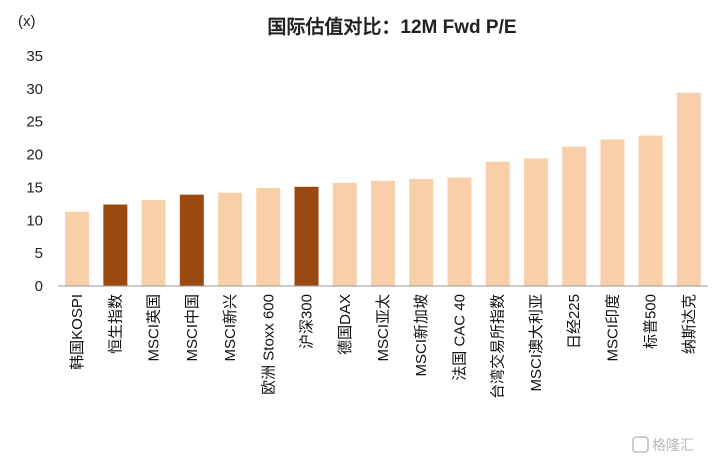 This screenshot has width=718, height=459. What do you see at coordinates (421, 335) in the screenshot?
I see `category-label: MSCI新加坡` at bounding box center [421, 335].